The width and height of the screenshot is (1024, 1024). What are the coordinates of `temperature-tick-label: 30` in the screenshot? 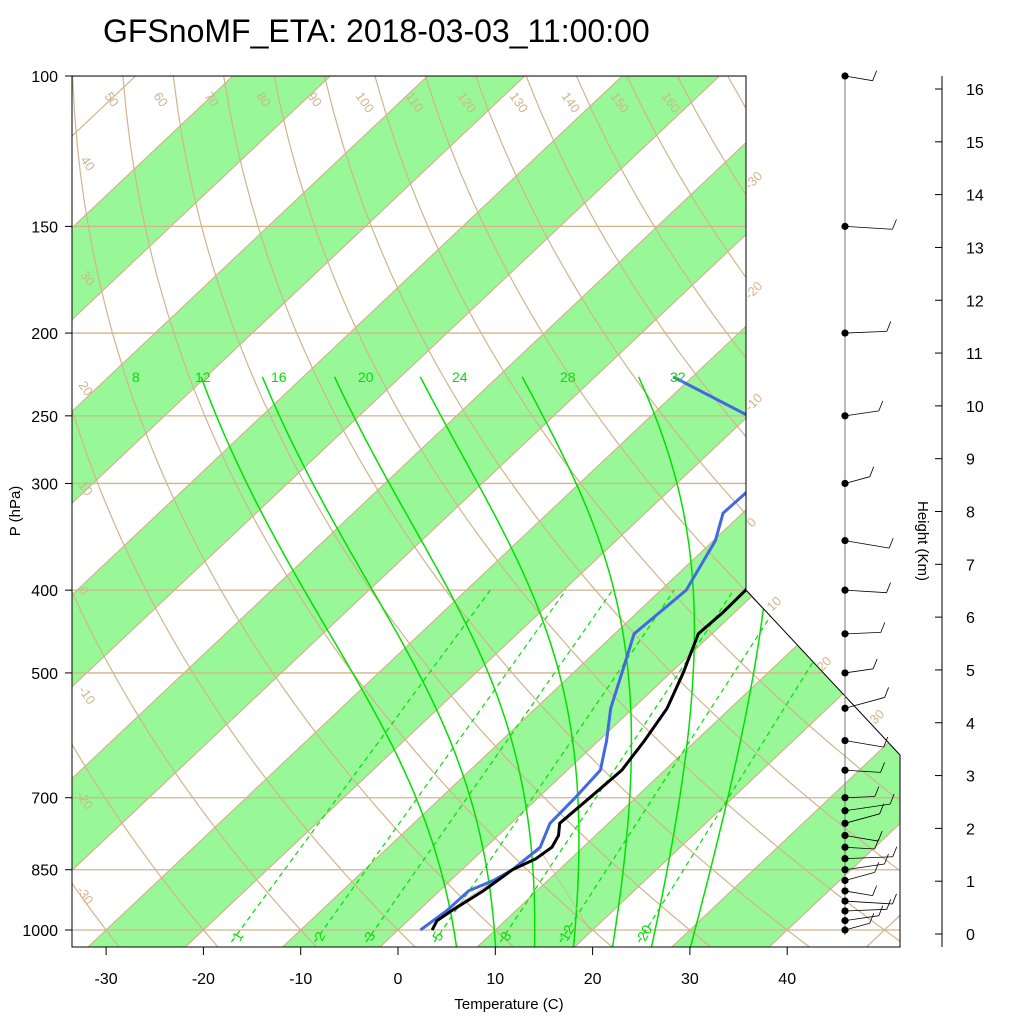 It's located at (690, 979).